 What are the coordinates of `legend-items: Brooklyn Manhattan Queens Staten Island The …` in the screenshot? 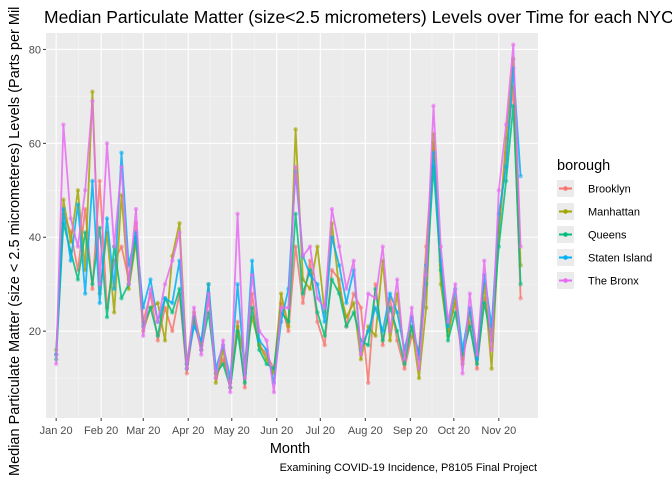 It's located at (604, 234).